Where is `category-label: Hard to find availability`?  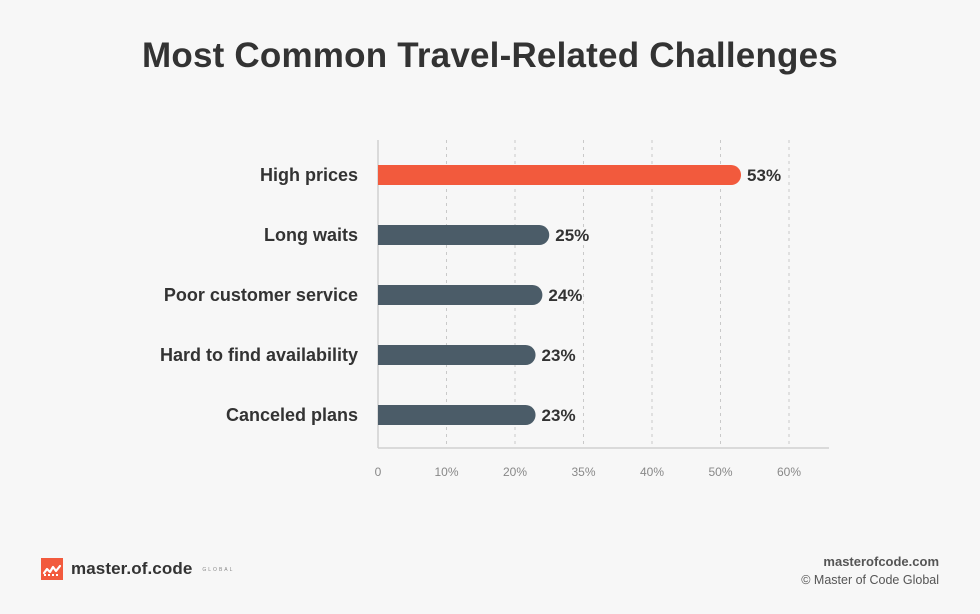 category-label: Hard to find availability is located at coordinates (259, 355).